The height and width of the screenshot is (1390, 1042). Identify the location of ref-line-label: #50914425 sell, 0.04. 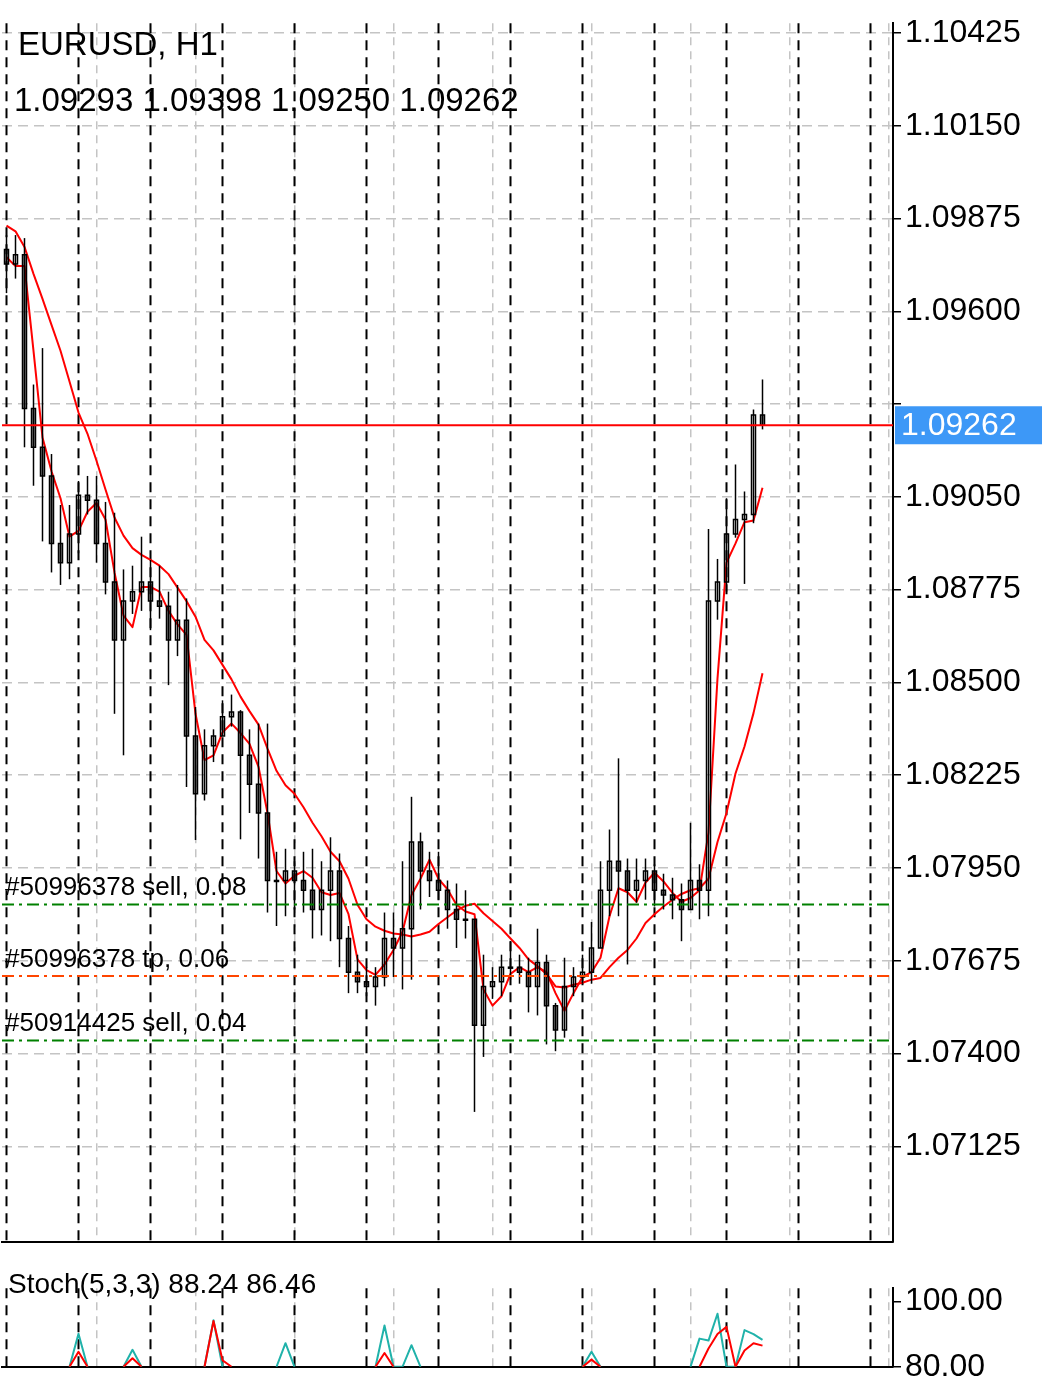
(126, 1022).